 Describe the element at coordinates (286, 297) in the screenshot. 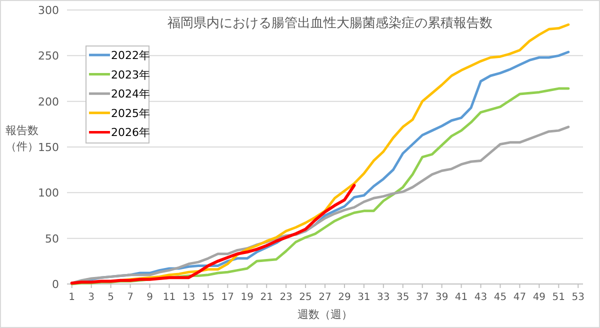

I see `x-tick-label: 23` at that location.